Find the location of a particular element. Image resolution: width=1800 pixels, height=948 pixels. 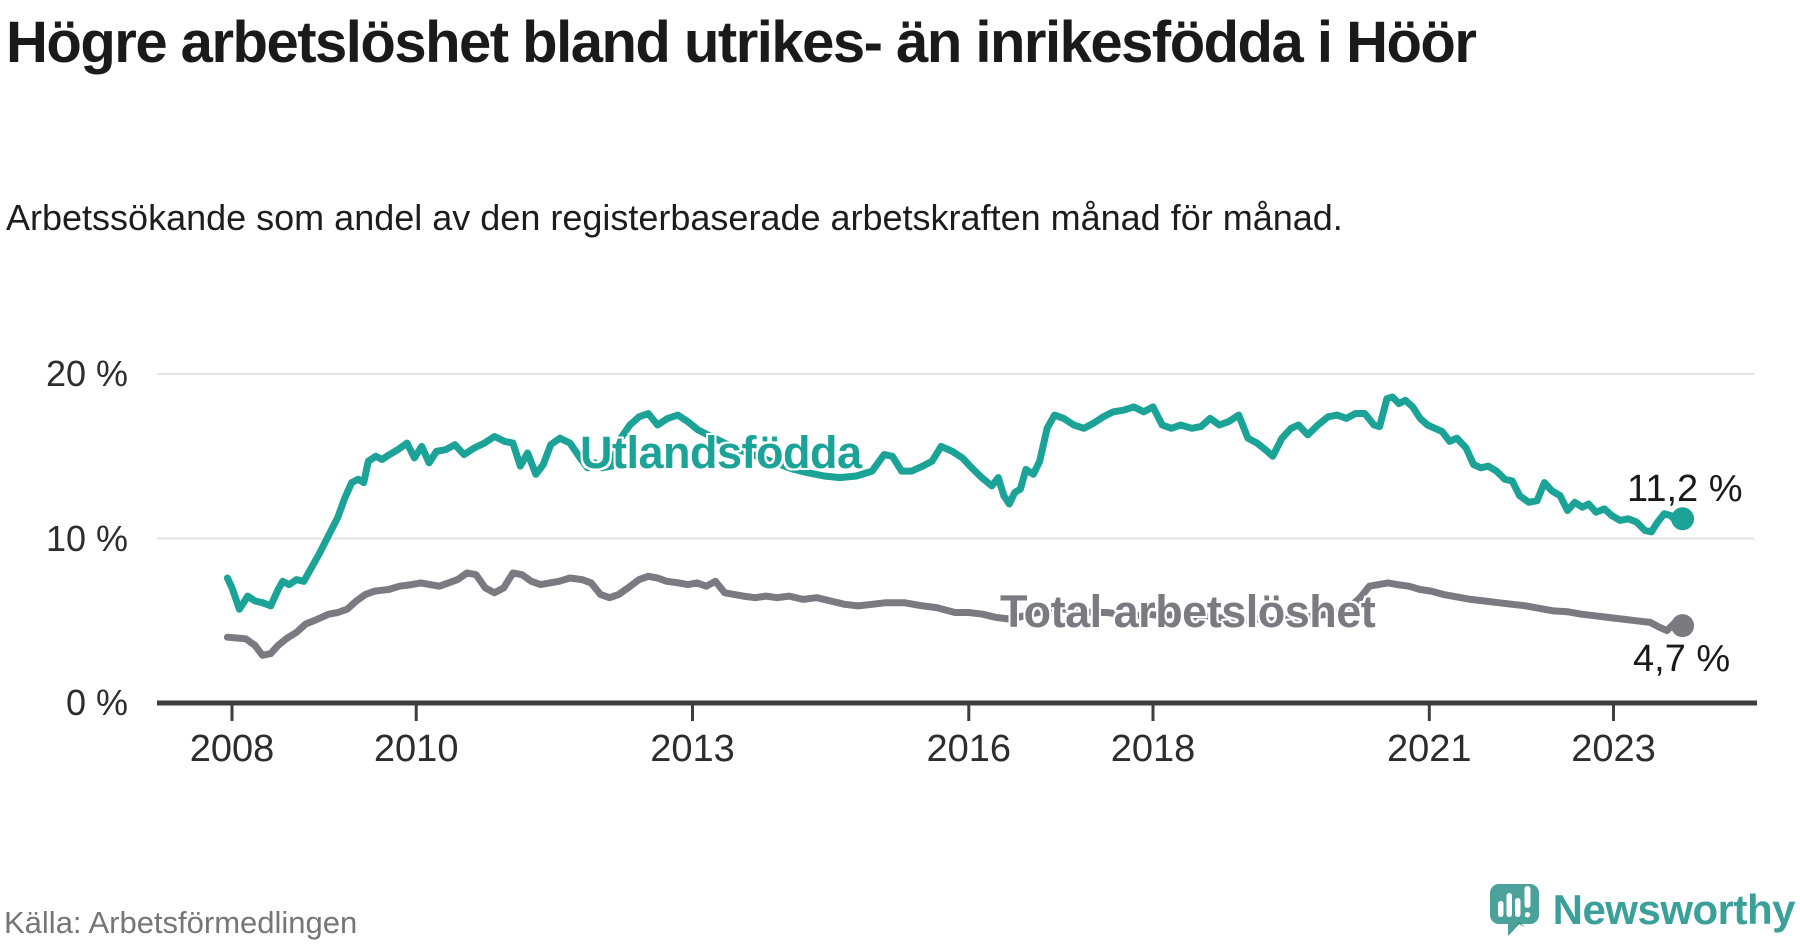

series-label-total: Total arbetslöshet is located at coordinates (1188, 611).